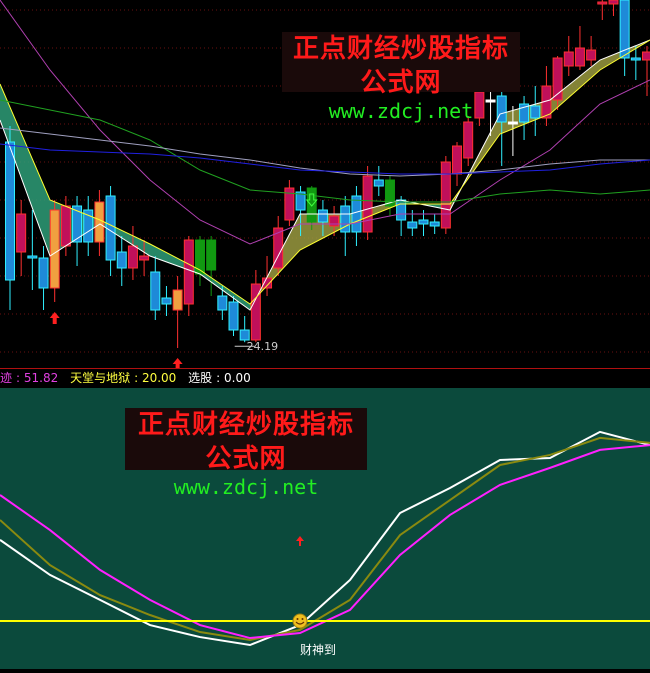 This screenshot has width=650, height=673. What do you see at coordinates (300, 541) in the screenshot?
I see `red-up-arrow-icon` at bounding box center [300, 541].